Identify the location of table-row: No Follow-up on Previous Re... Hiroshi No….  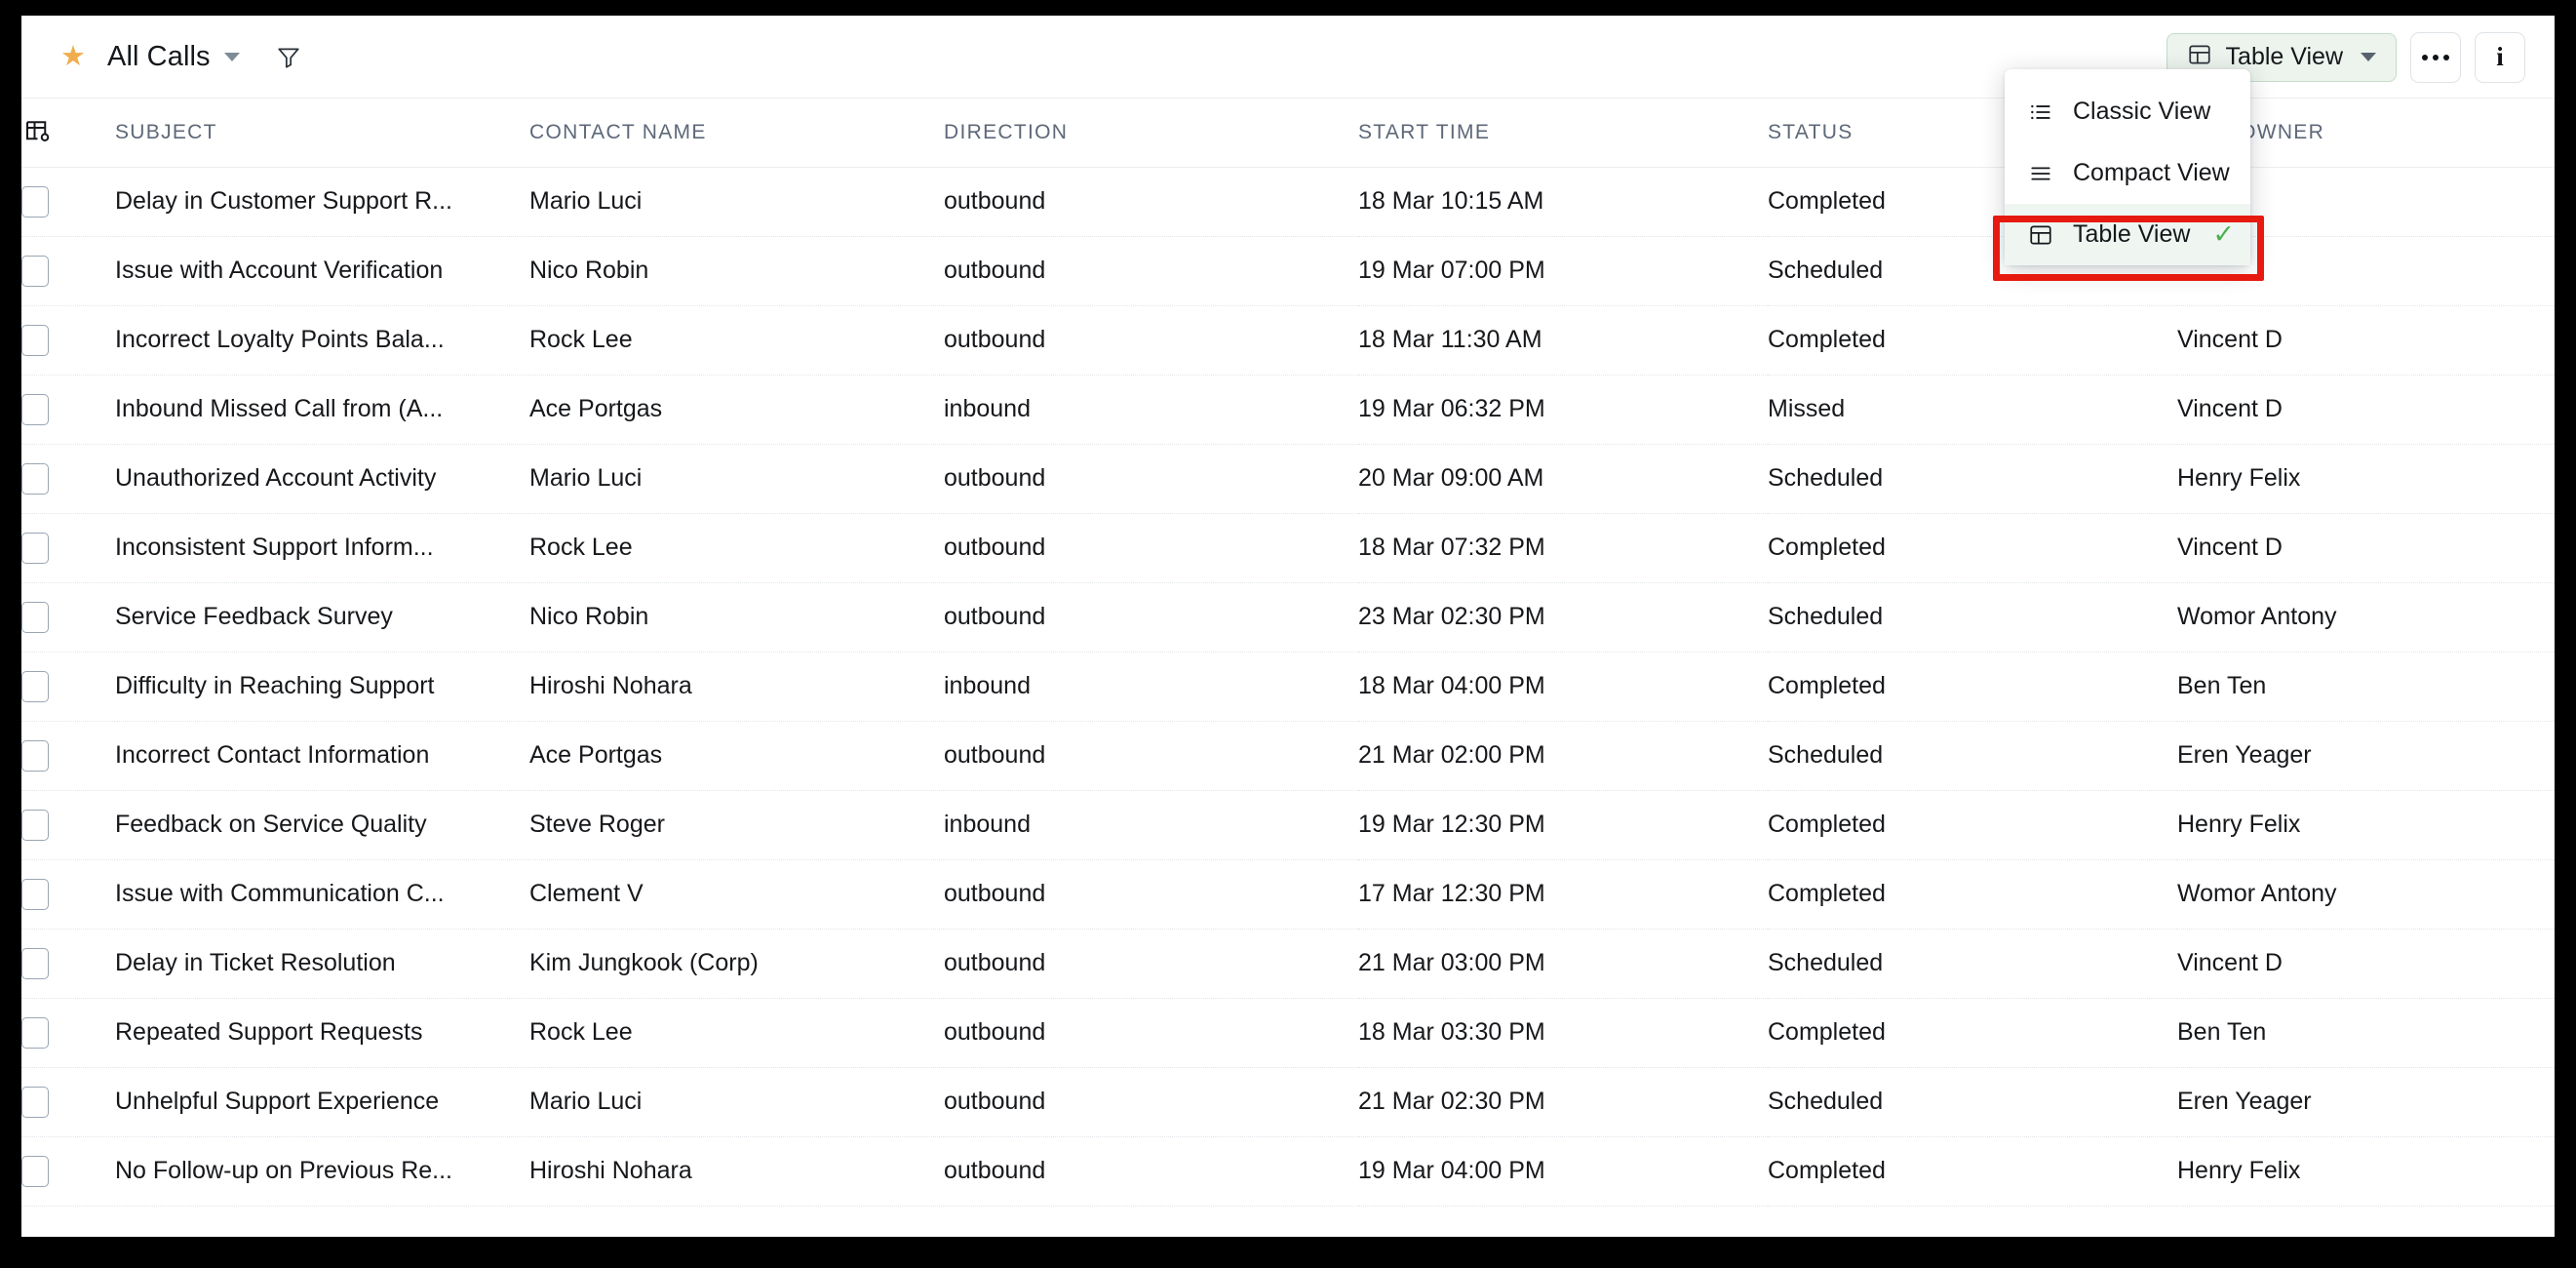
(1288, 1172).